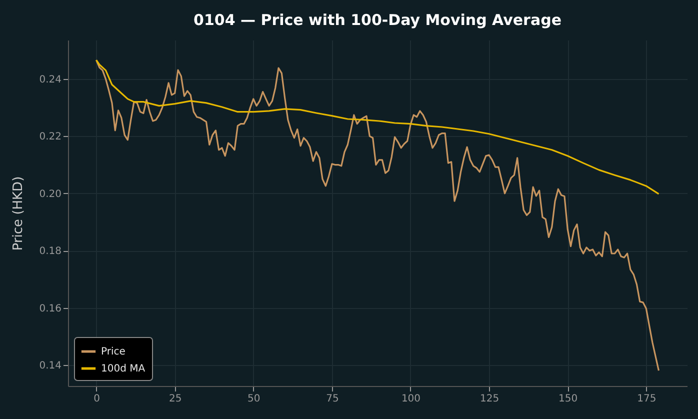  Describe the element at coordinates (18, 213) in the screenshot. I see `y-axis-title: Price (HKD)` at that location.